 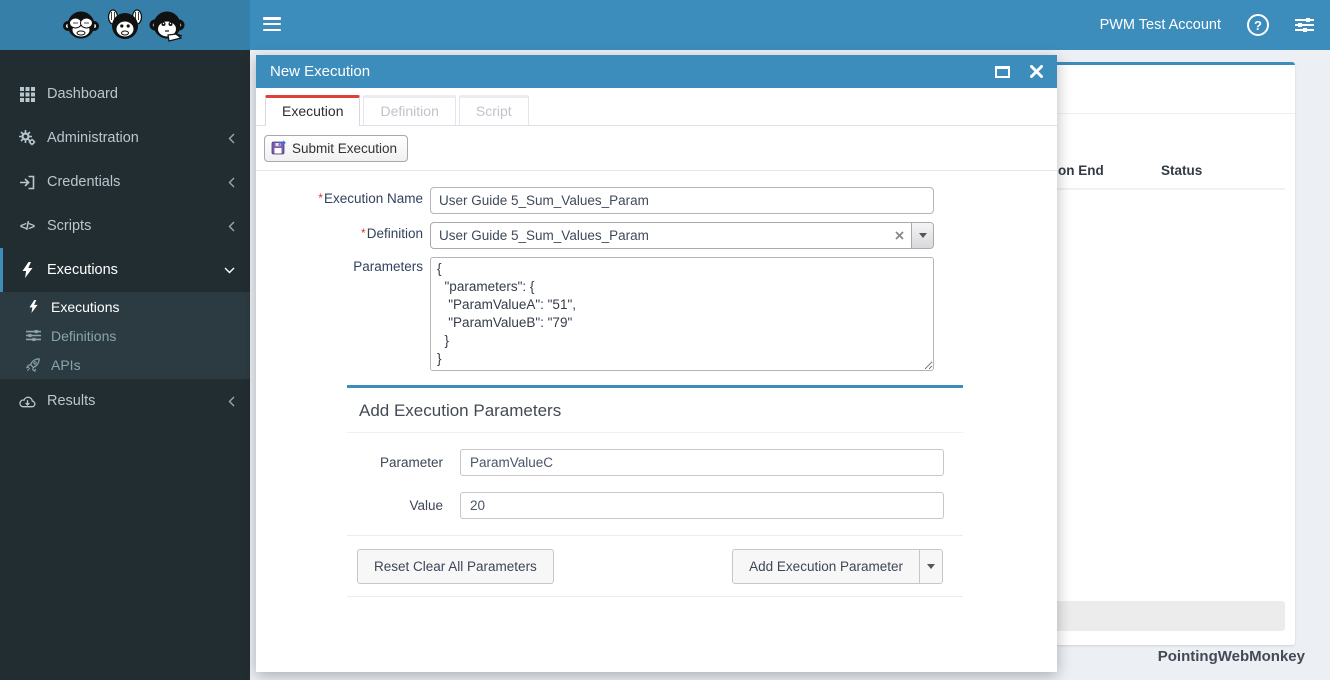 I want to click on submit-execution-button: Submit Execution, so click(x=336, y=148).